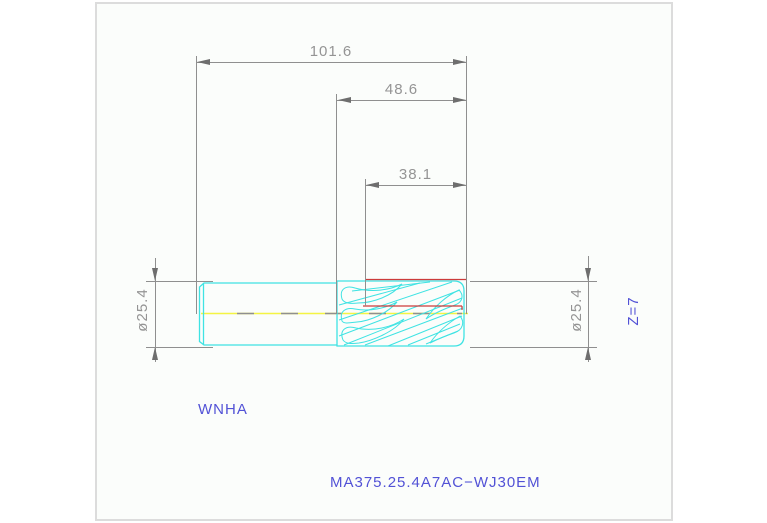 This screenshot has height=523, width=767. I want to click on part-number-label: MA375.25.4A7AC−WJ30EM, so click(435, 482).